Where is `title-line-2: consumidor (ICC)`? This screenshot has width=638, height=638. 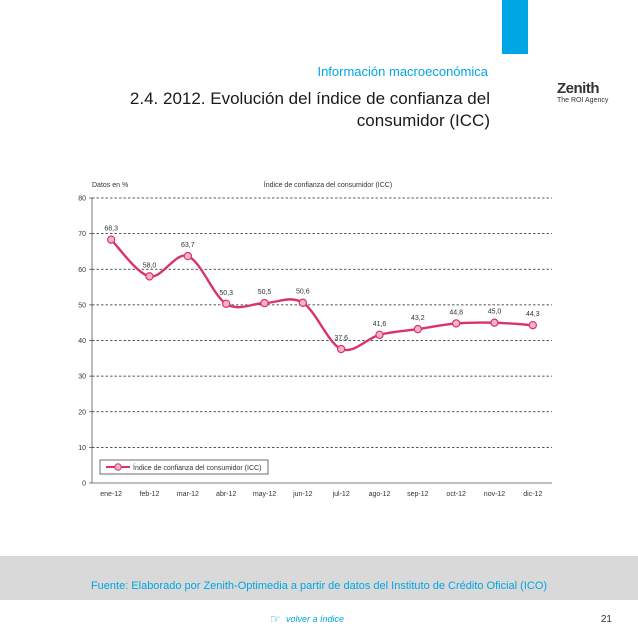 title-line-2: consumidor (ICC) is located at coordinates (423, 120).